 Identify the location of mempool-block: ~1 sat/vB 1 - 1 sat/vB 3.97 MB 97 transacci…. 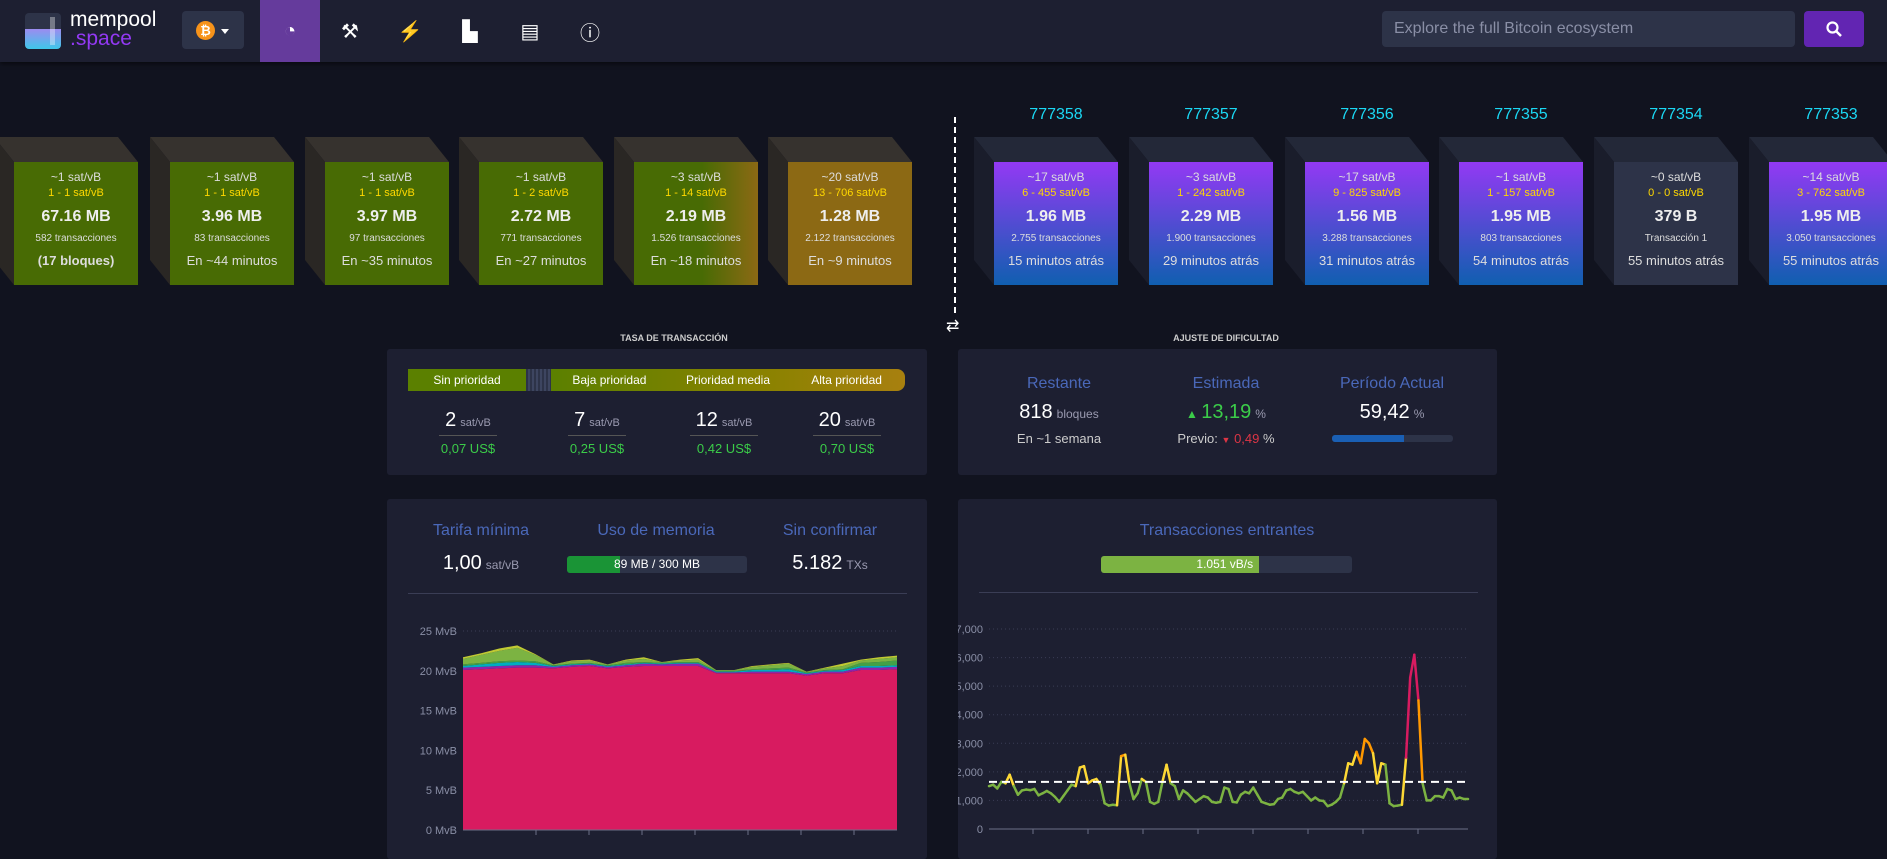
(377, 211).